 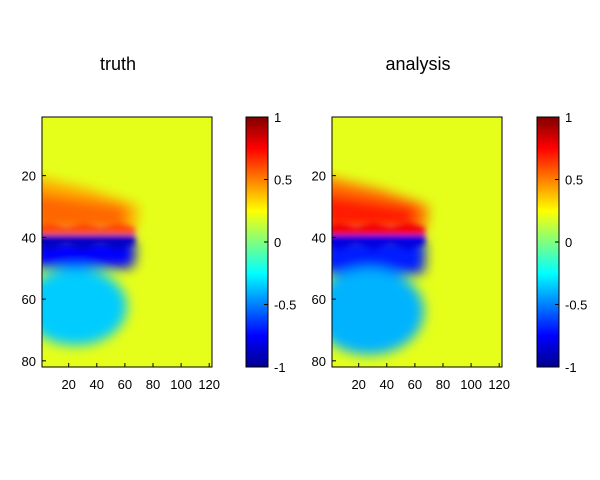 What do you see at coordinates (118, 64) in the screenshot?
I see `panel-title: truth` at bounding box center [118, 64].